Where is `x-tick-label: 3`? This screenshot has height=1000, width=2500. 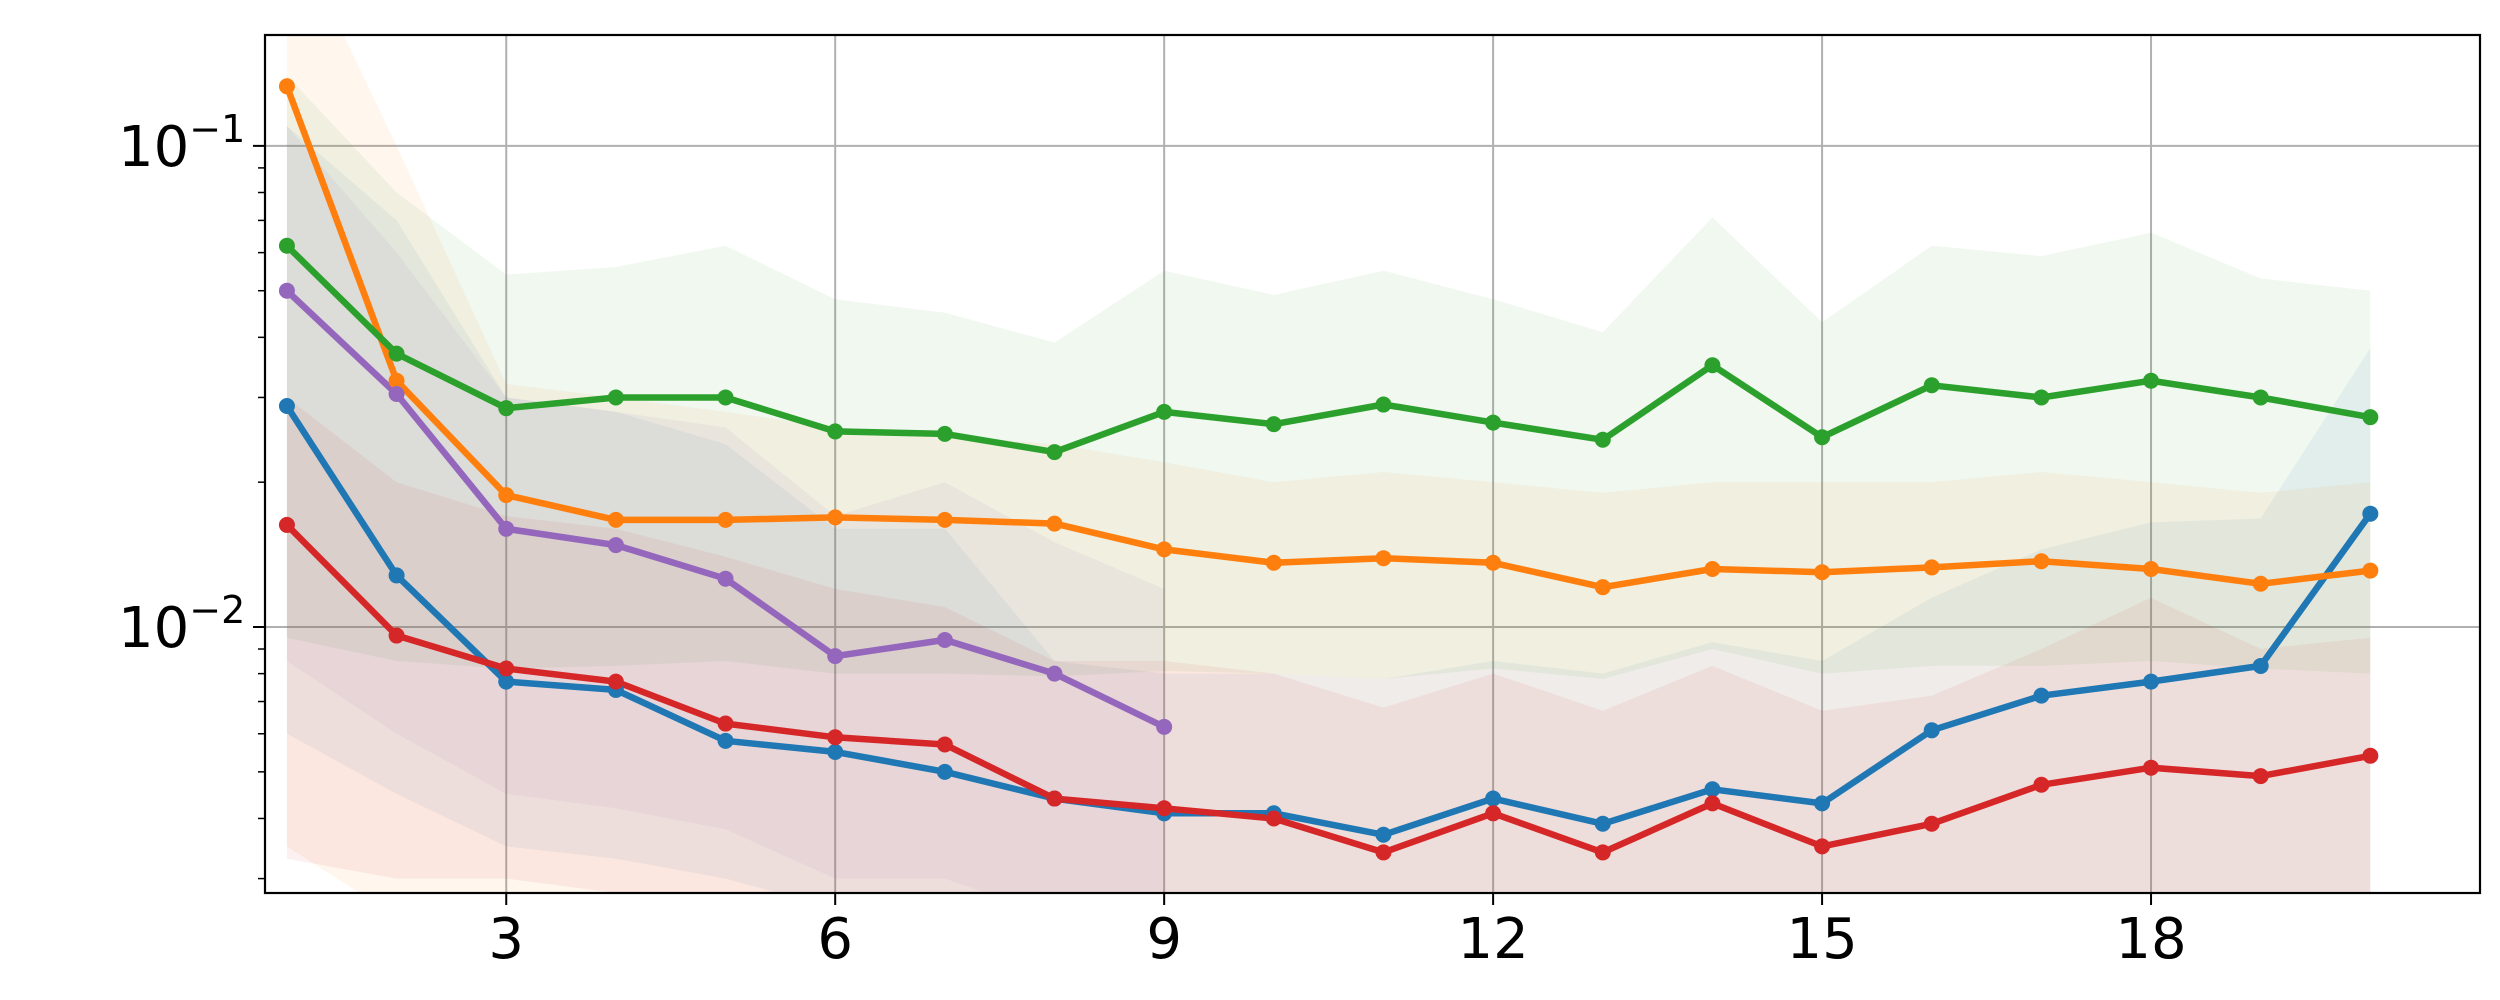
x-tick-label: 3 is located at coordinates (506, 939).